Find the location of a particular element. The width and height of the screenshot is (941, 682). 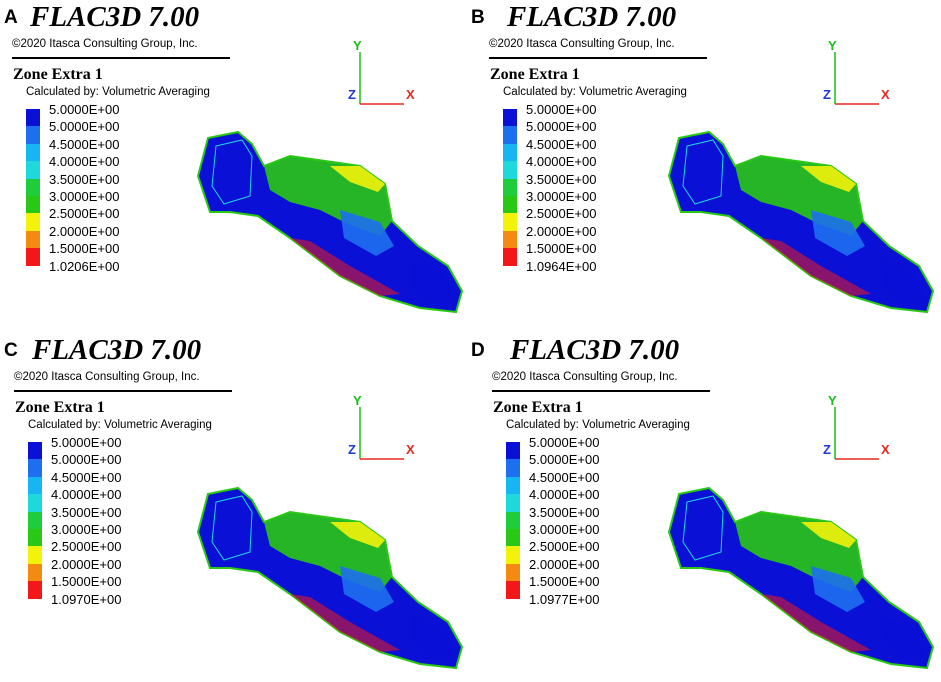

panel-letter: D is located at coordinates (478, 350).